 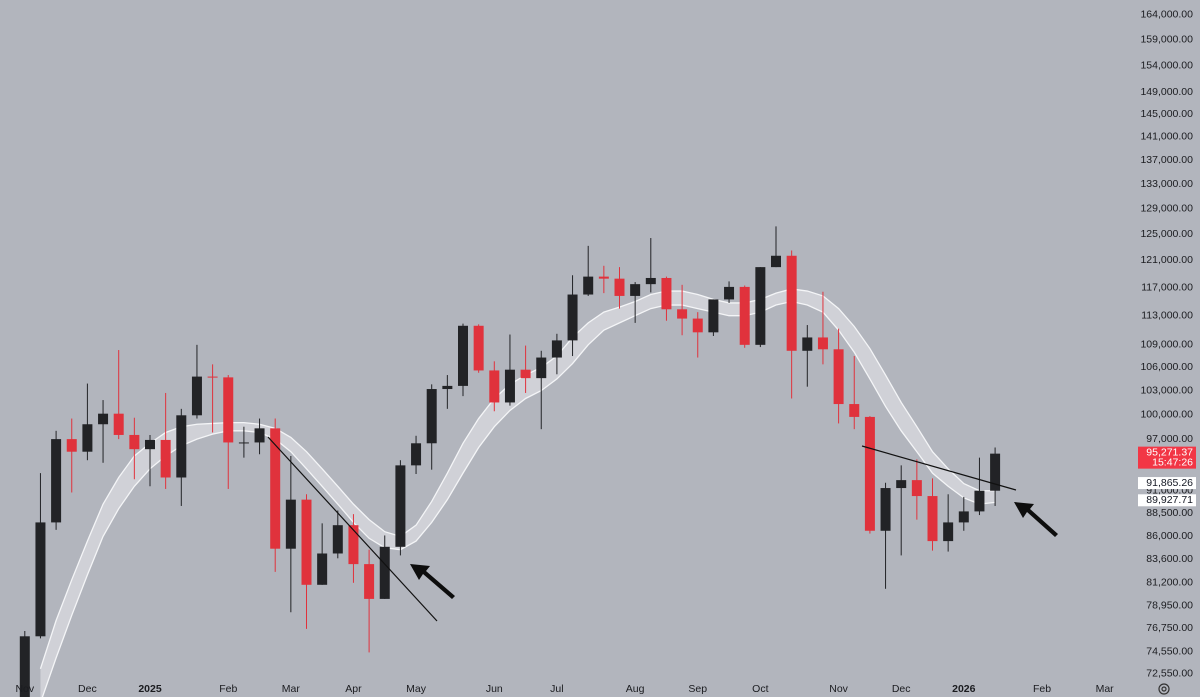 What do you see at coordinates (964, 689) in the screenshot?
I see `x-tick-label: 2026` at bounding box center [964, 689].